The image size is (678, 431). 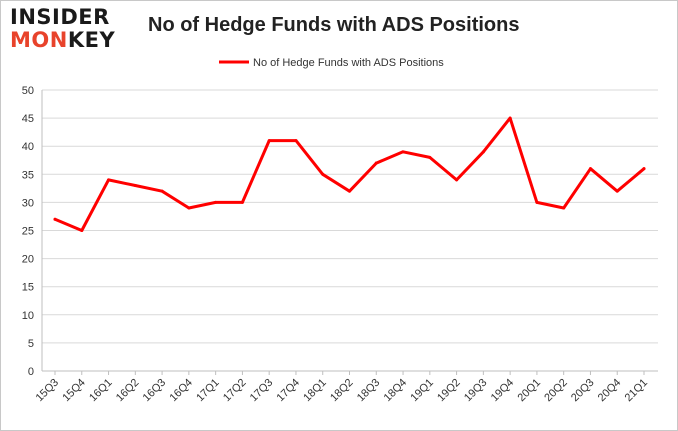 What do you see at coordinates (74, 391) in the screenshot?
I see `x-tick-label-15Q4: 15Q4` at bounding box center [74, 391].